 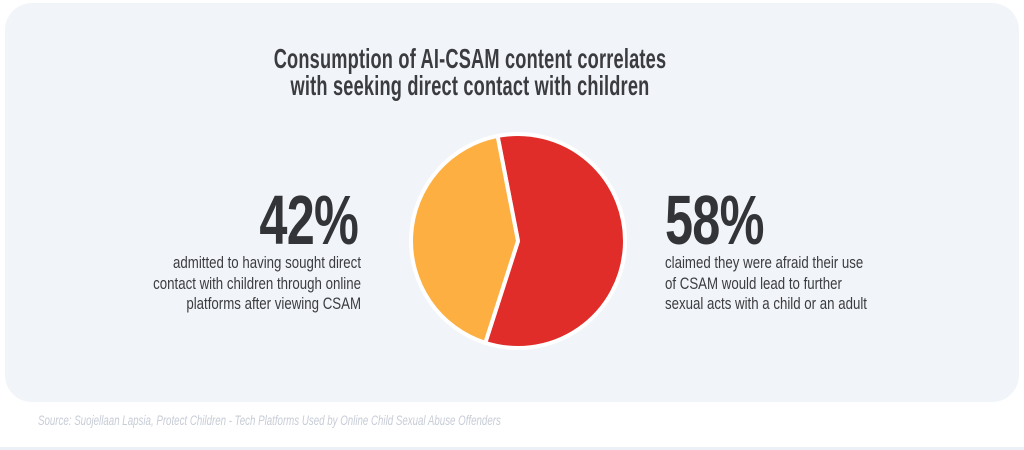 I want to click on right-stat-value: 58%, so click(x=714, y=220).